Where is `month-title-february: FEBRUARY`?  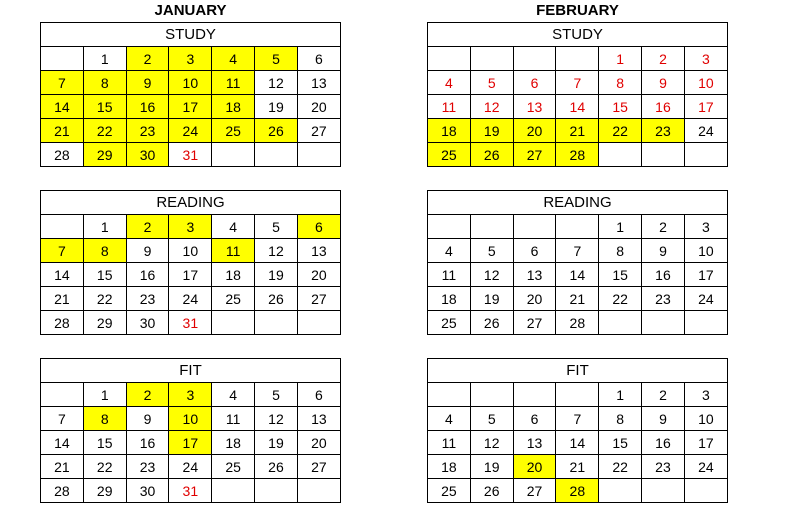 month-title-february: FEBRUARY is located at coordinates (577, 10).